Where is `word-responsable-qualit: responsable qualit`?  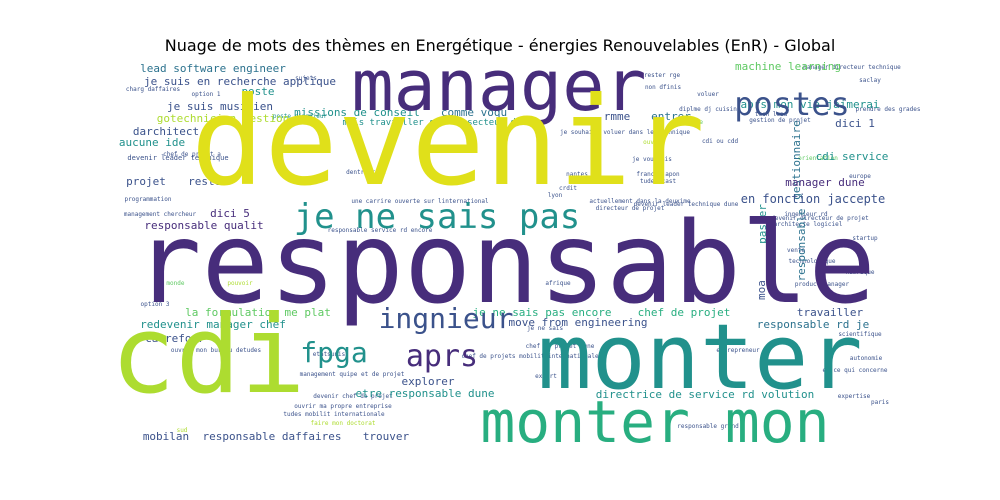 word-responsable-qualit: responsable qualit is located at coordinates (203, 225).